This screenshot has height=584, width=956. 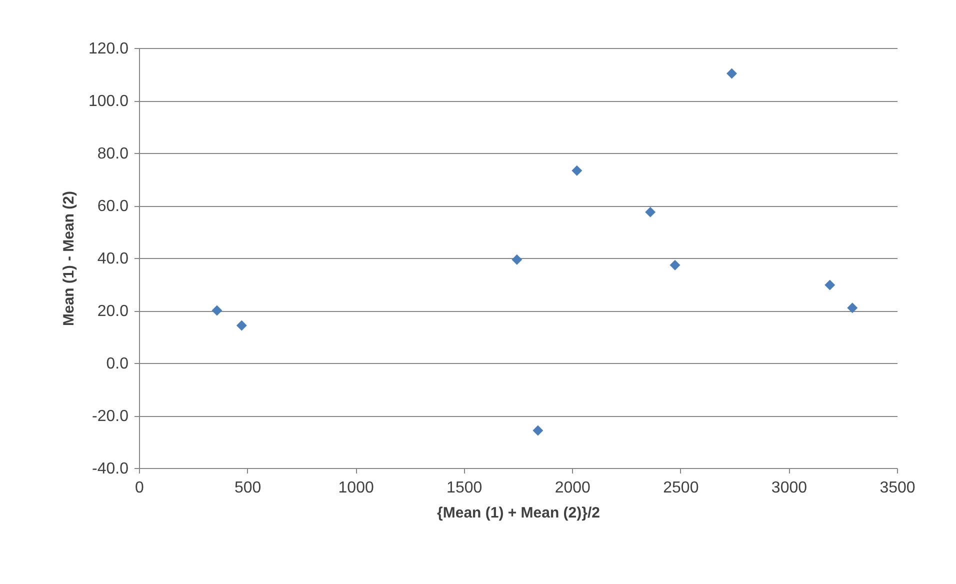 I want to click on x-tick-label: 500, so click(x=248, y=488).